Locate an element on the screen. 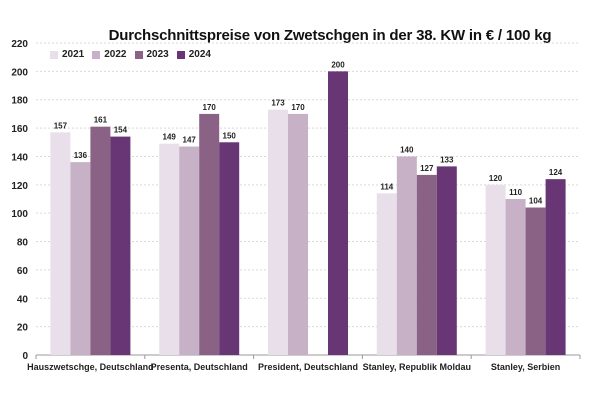  x-tick-label: Stanley, Serbien is located at coordinates (525, 367).